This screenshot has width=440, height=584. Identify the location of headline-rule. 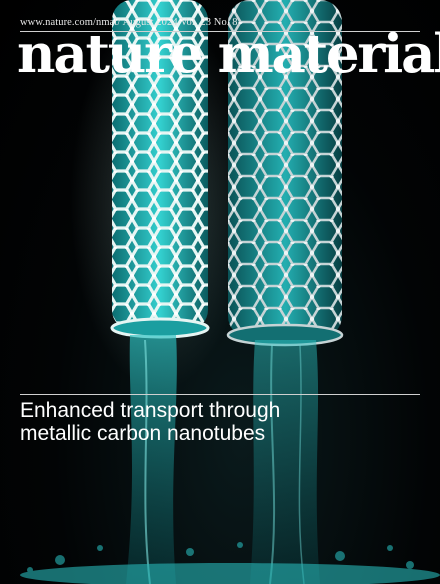
(220, 394).